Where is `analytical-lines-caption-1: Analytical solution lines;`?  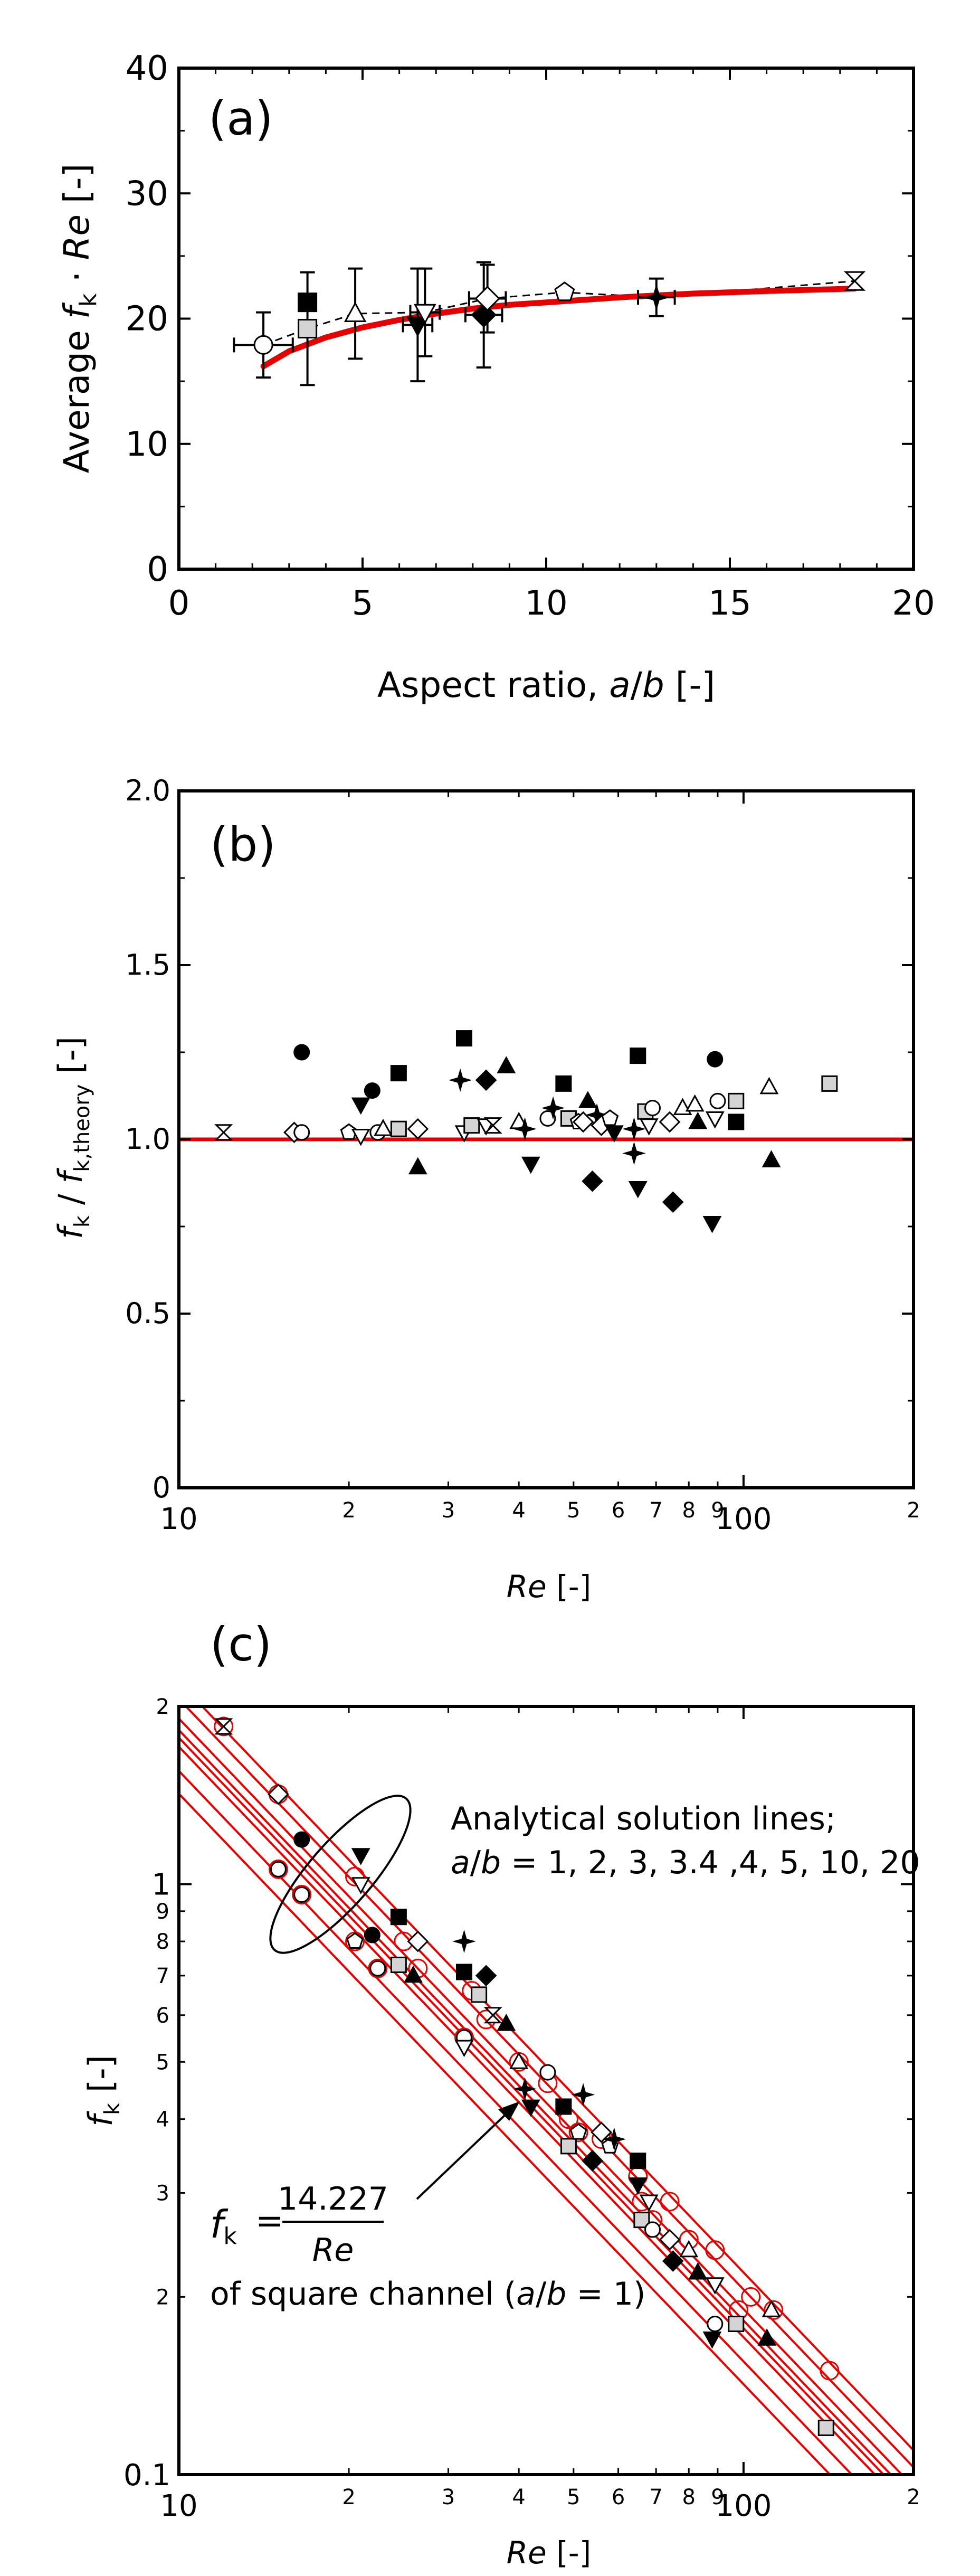 analytical-lines-caption-1: Analytical solution lines; is located at coordinates (643, 1818).